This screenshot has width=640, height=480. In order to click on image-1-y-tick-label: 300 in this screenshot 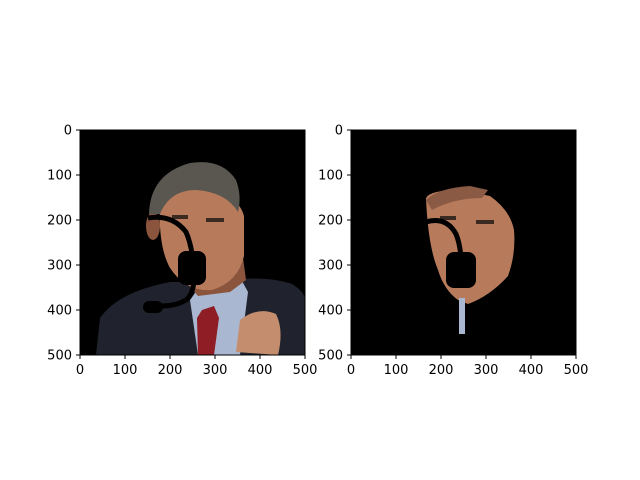, I will do `click(59, 266)`.